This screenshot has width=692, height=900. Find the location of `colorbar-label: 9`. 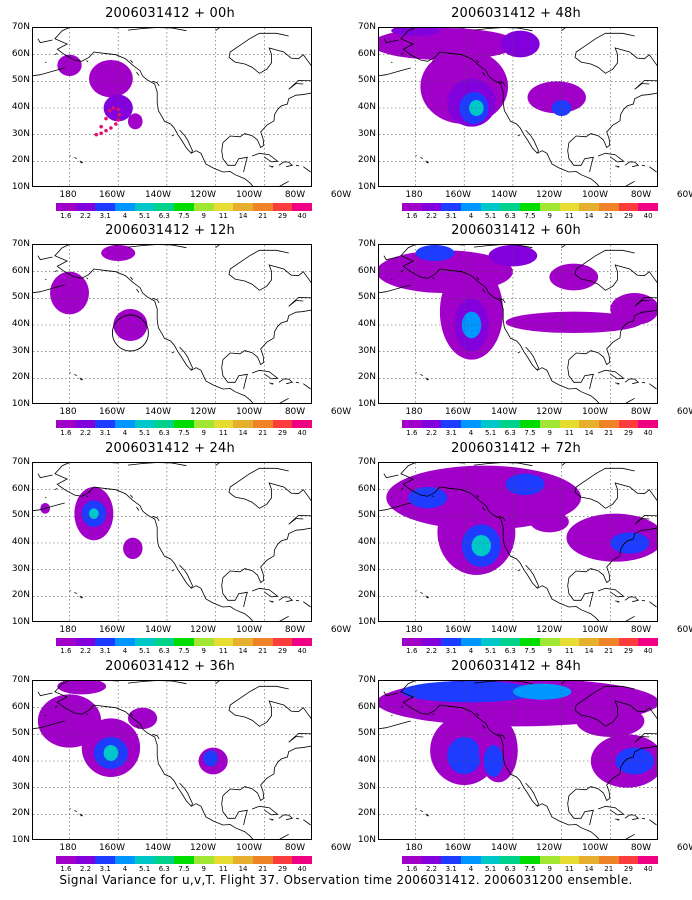

colorbar-label: 9 is located at coordinates (549, 869).